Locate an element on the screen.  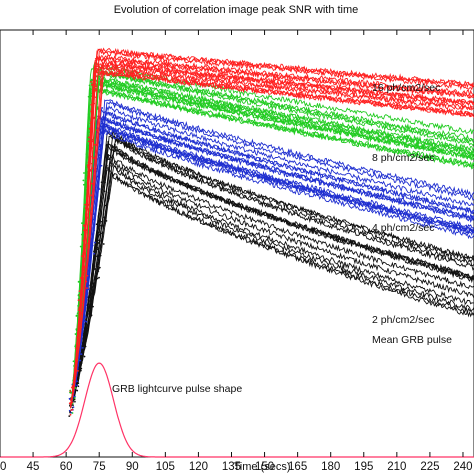
label-mean-grb-pulse: Mean GRB pulse is located at coordinates (412, 340).